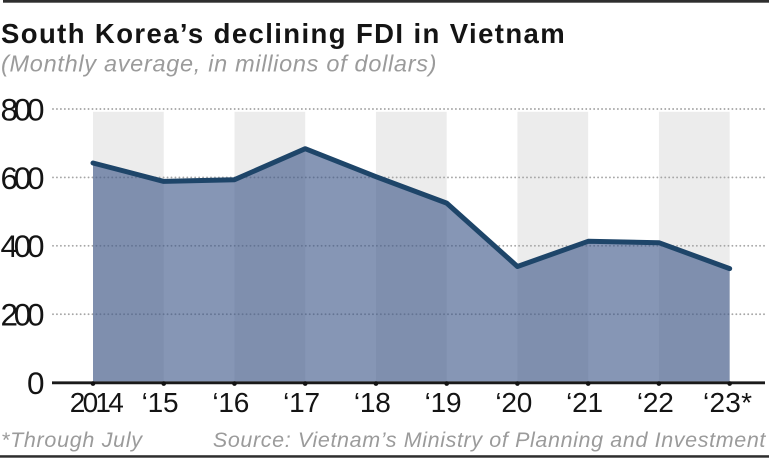  What do you see at coordinates (283, 33) in the screenshot?
I see `svg-text:South Korea’s declining FDI in: South Korea’s declining FDI in Vietnam` at bounding box center [283, 33].